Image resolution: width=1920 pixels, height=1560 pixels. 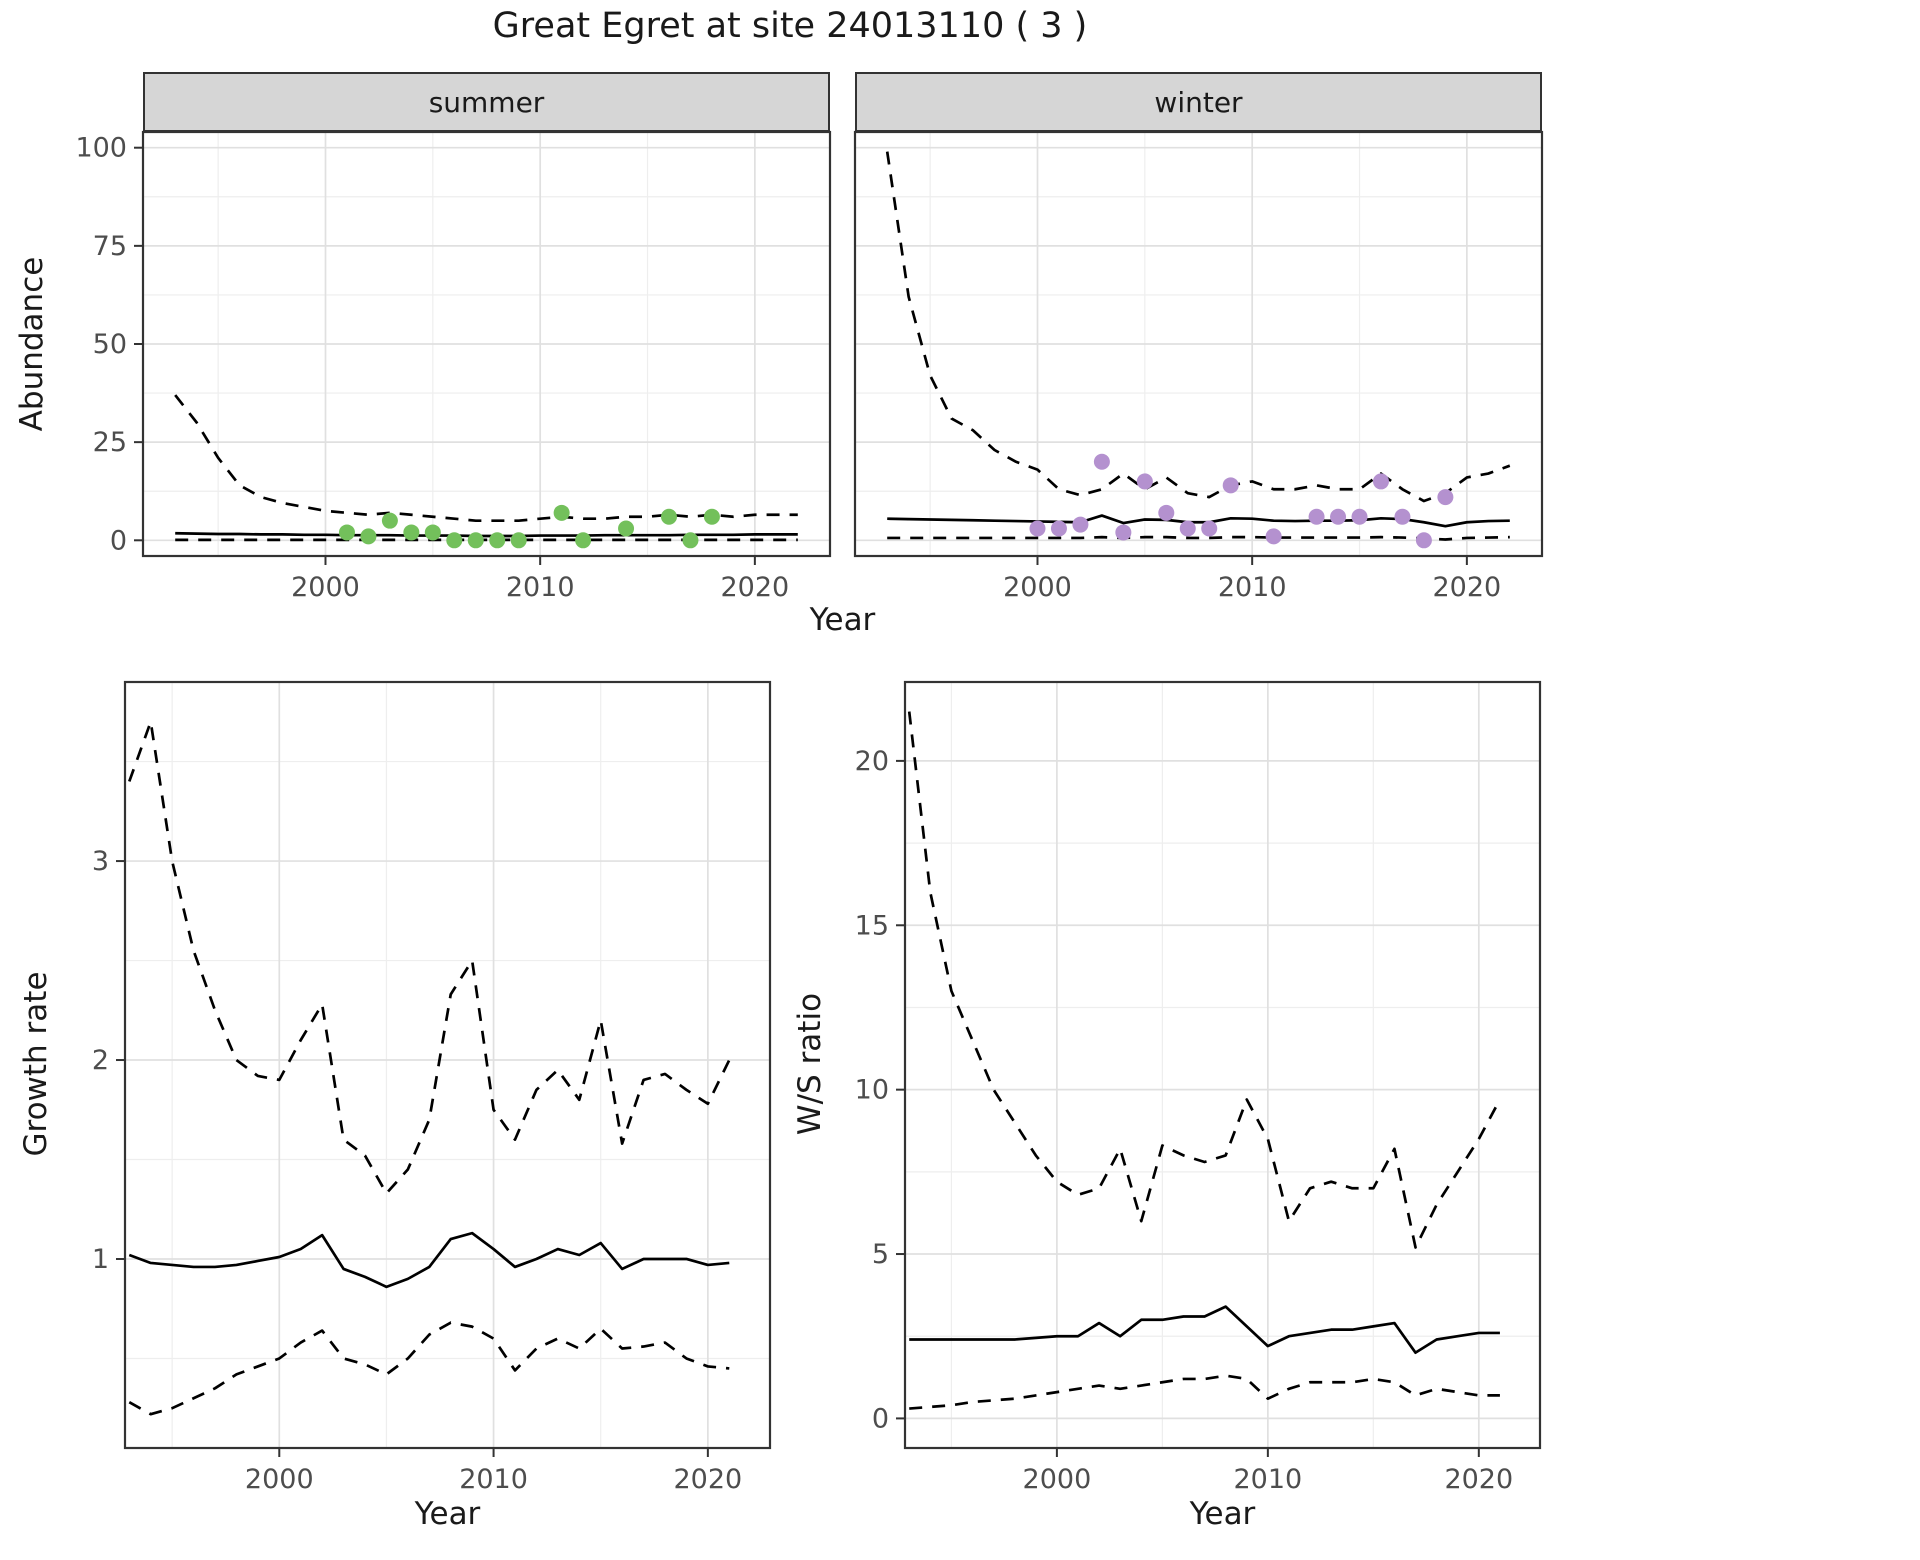 I want to click on ws_ratio-median-line, so click(x=1204, y=1330).